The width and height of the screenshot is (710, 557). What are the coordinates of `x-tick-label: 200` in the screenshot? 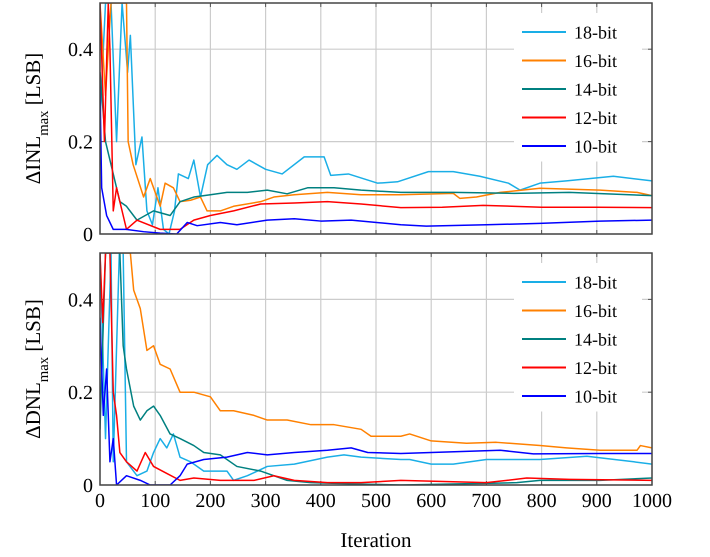 It's located at (210, 501).